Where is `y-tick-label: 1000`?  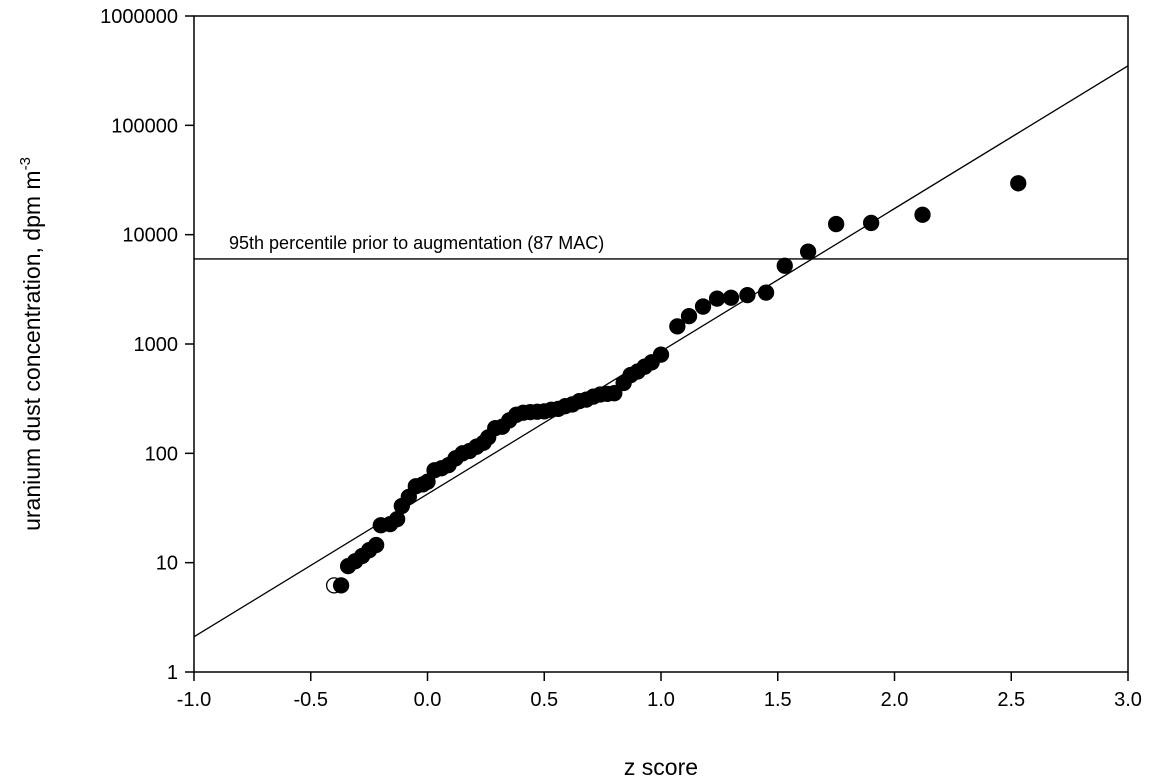 y-tick-label: 1000 is located at coordinates (156, 345).